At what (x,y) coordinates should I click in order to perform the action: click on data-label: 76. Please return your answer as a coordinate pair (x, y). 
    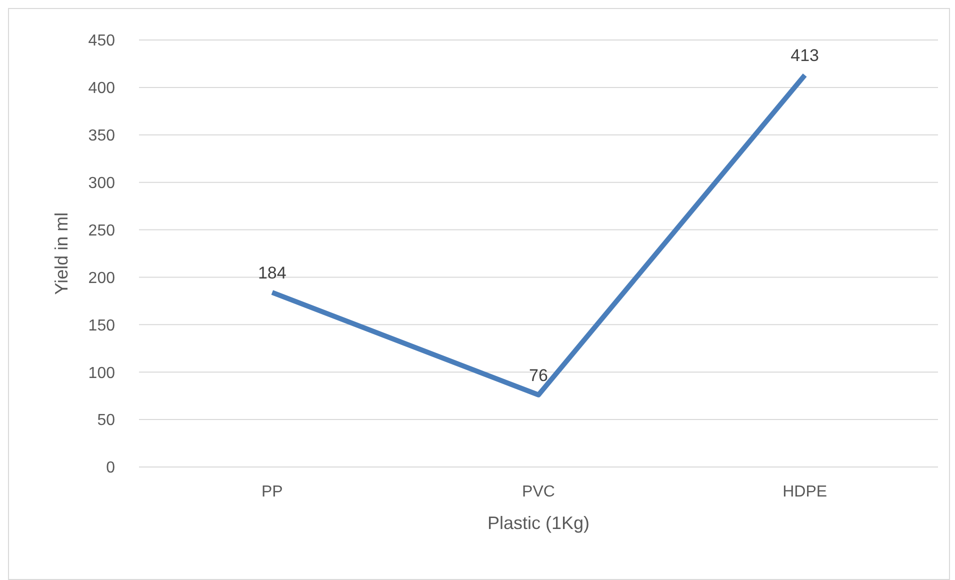
    Looking at the image, I should click on (538, 375).